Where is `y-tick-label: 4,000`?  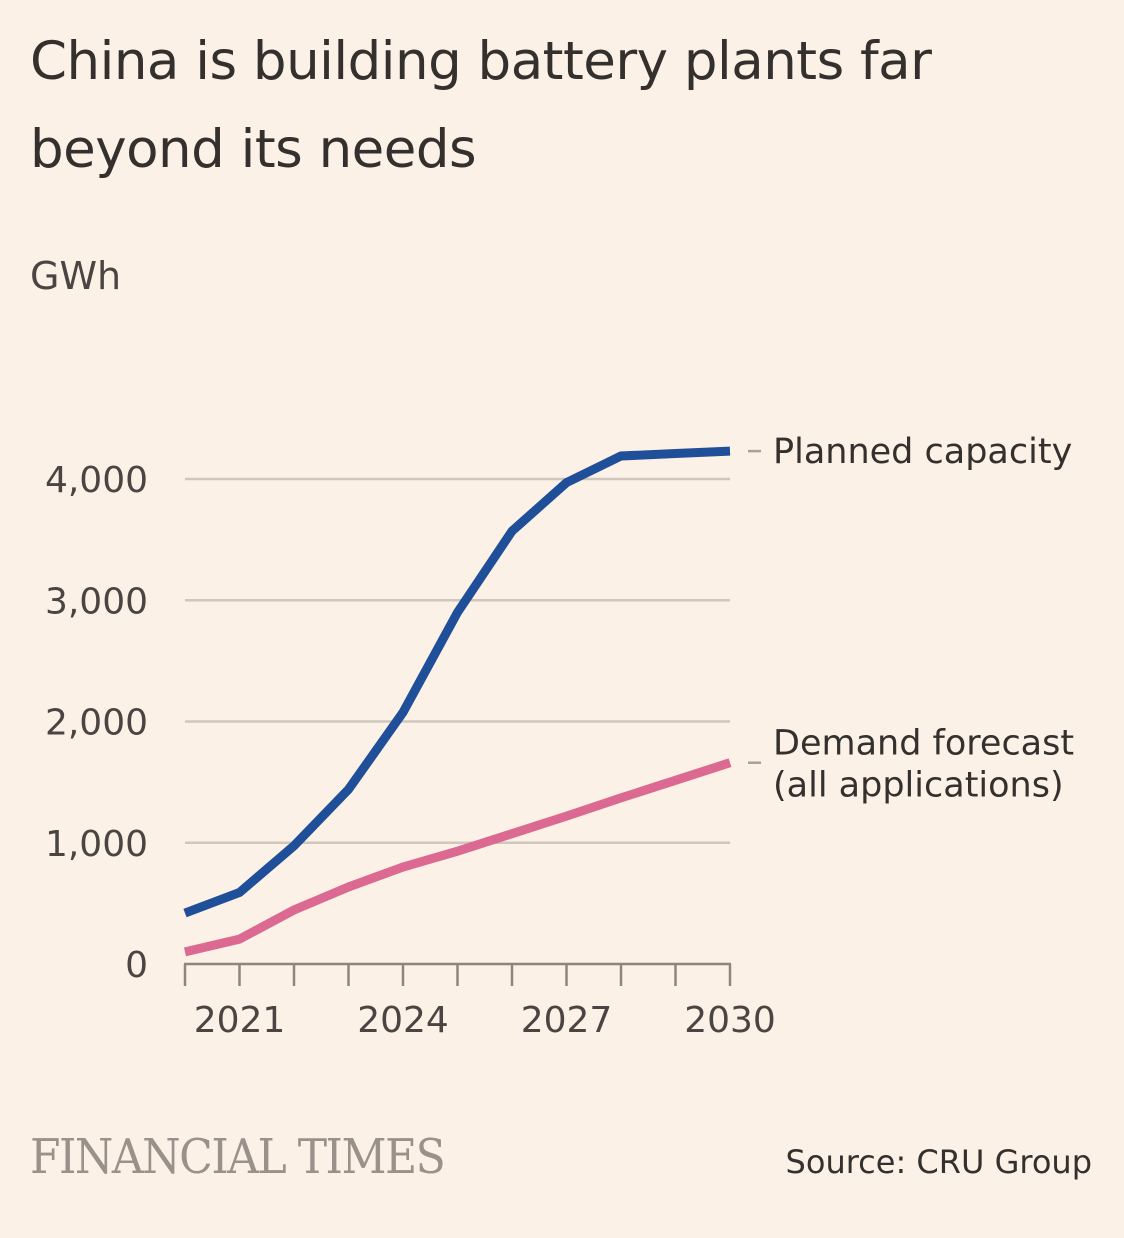
y-tick-label: 4,000 is located at coordinates (96, 480).